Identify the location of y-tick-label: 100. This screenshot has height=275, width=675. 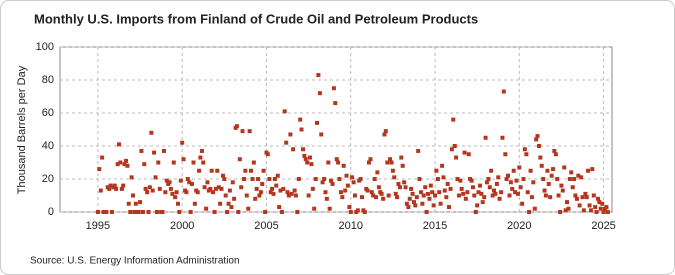
(45, 47).